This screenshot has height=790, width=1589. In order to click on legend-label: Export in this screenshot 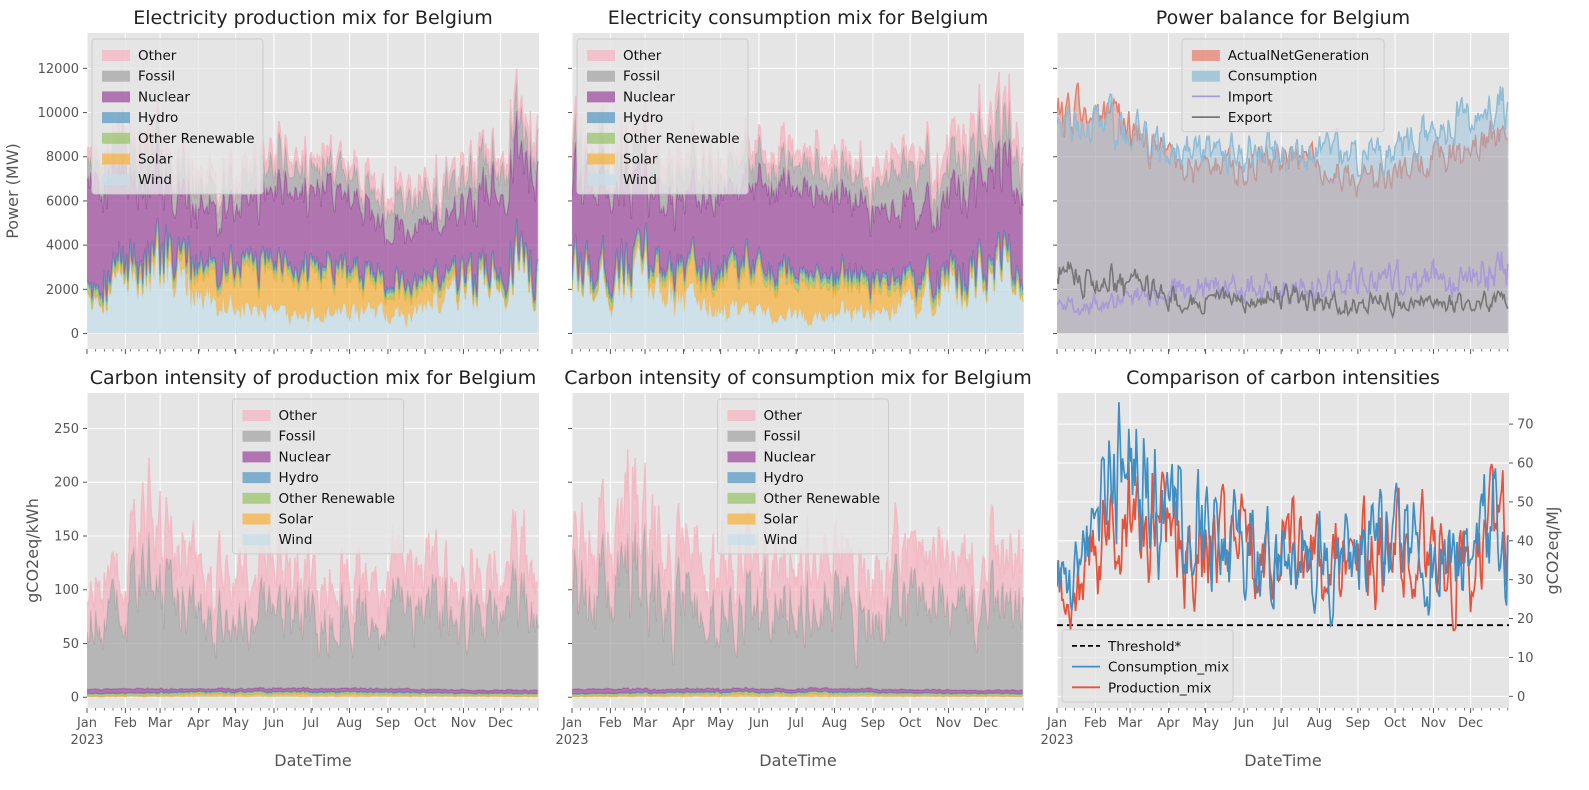, I will do `click(1250, 118)`.